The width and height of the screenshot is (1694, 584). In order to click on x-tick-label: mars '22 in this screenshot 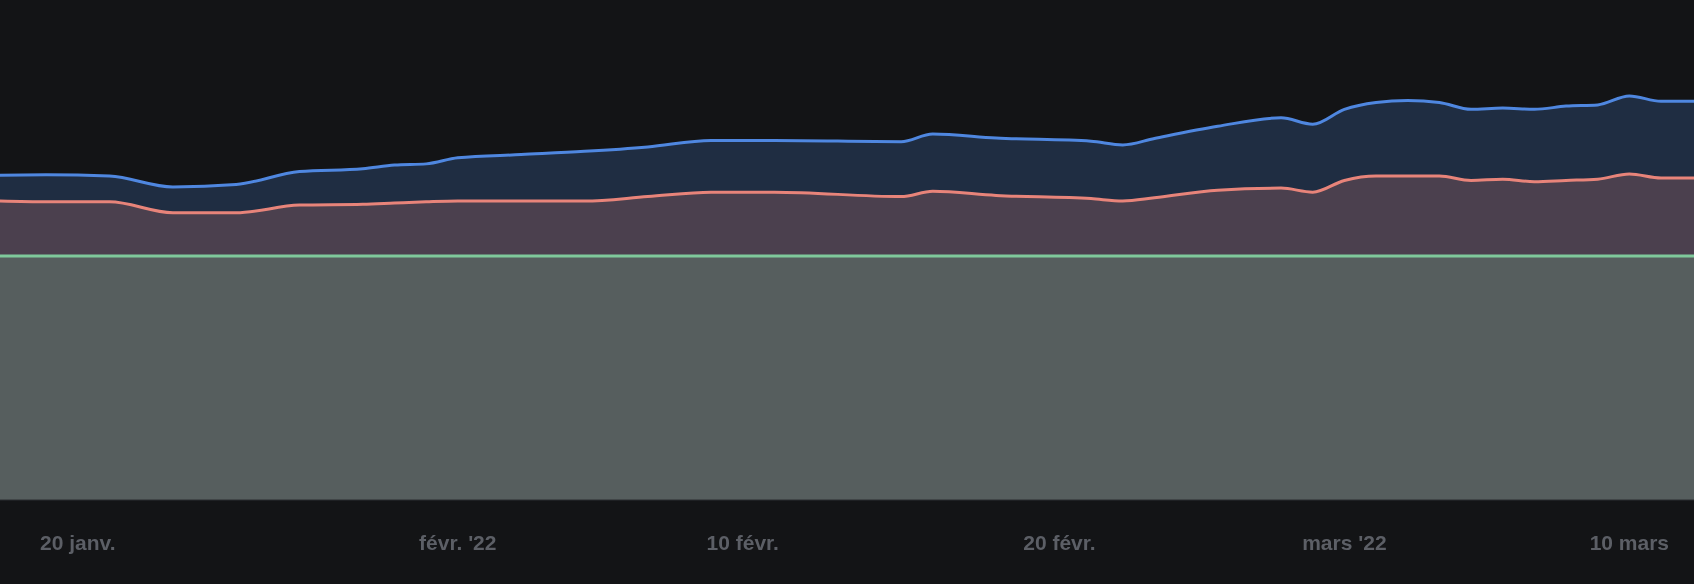, I will do `click(1344, 542)`.